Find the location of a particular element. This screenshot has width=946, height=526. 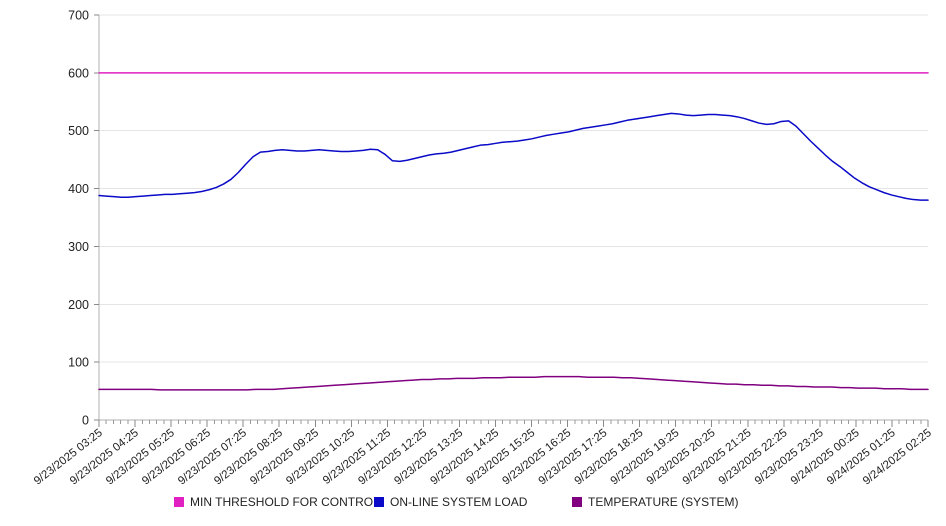

y-tick-label: 100 is located at coordinates (78, 363).